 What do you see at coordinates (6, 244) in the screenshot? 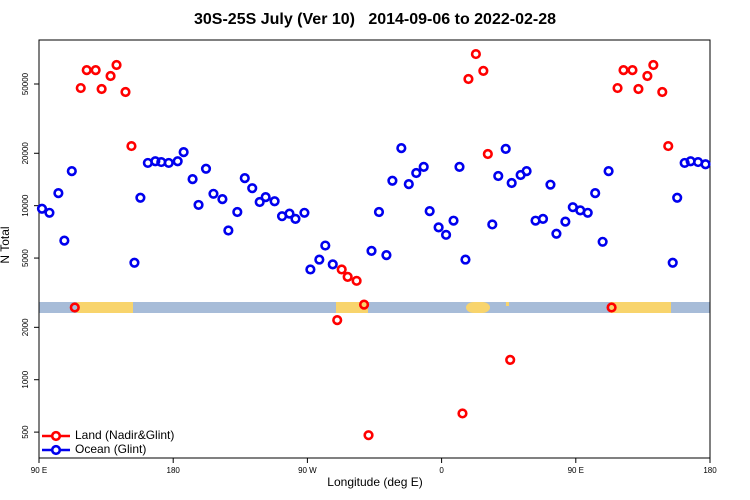
I see `y-axis-label: N Total` at bounding box center [6, 244].